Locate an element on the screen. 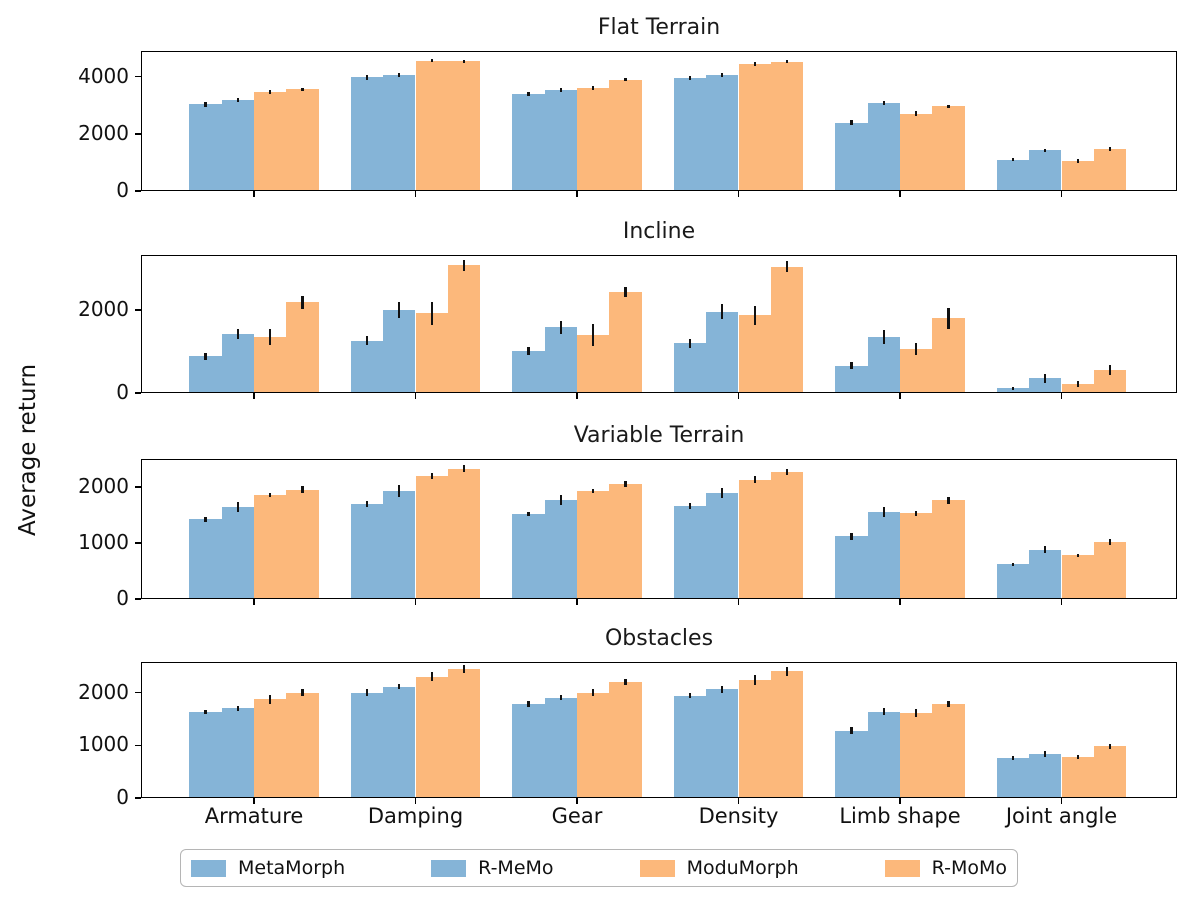 This screenshot has width=1200, height=900. x-tick-label-damping: Damping is located at coordinates (415, 816).